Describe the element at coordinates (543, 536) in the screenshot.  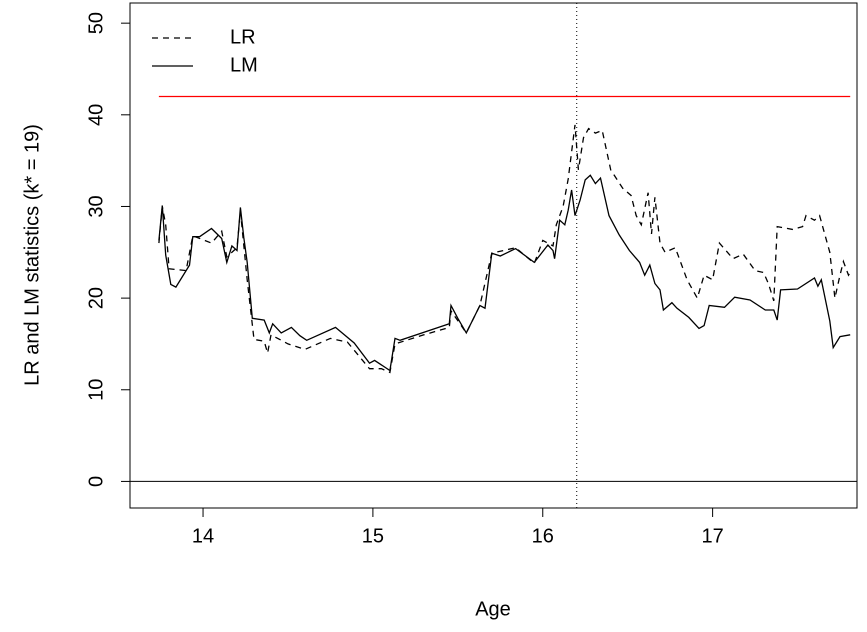
I see `x-tick-label: 16` at that location.